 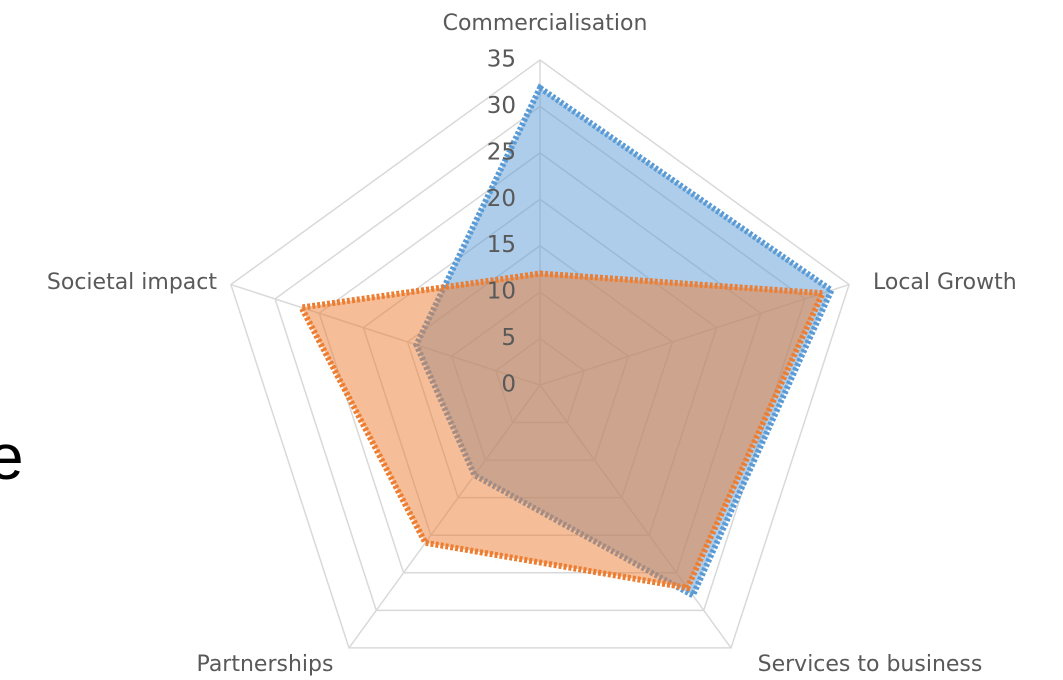 What do you see at coordinates (501, 152) in the screenshot?
I see `tick-label: 25` at bounding box center [501, 152].